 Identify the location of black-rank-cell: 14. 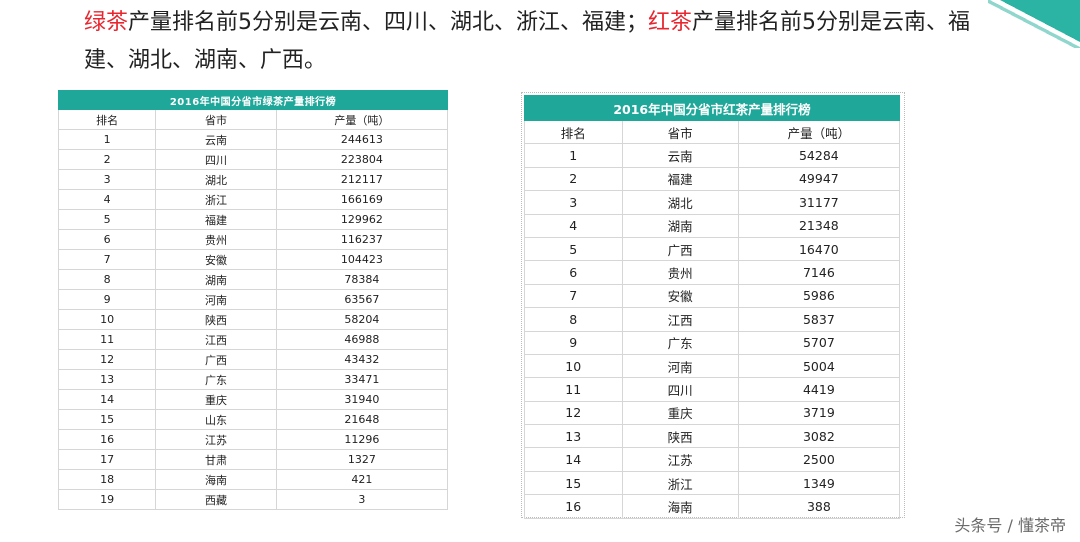
(573, 459).